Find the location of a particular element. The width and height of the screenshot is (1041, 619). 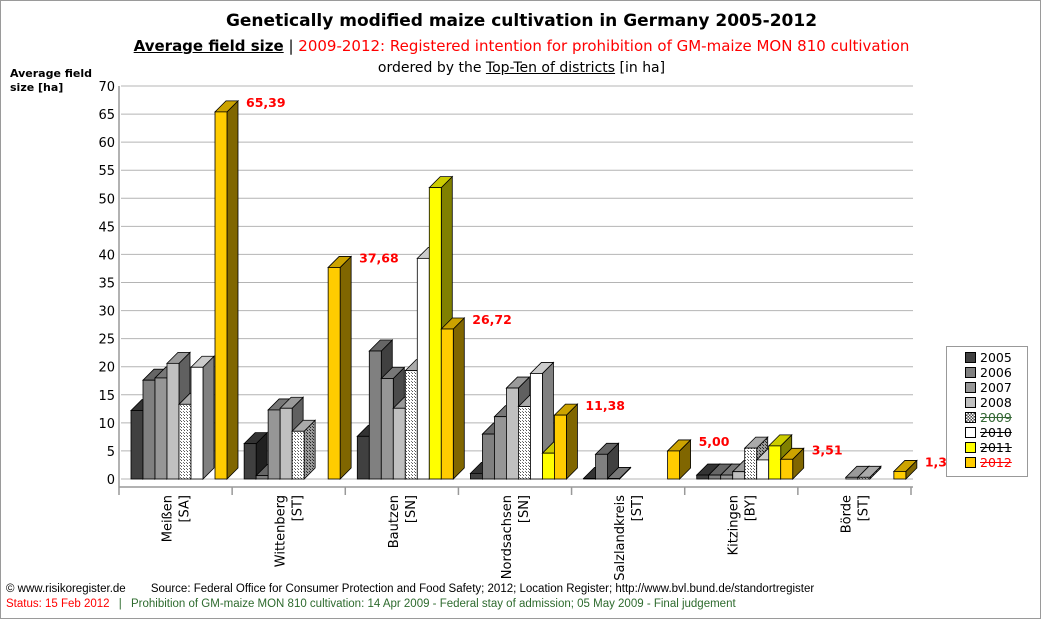

data-label: 11,38 is located at coordinates (605, 405).